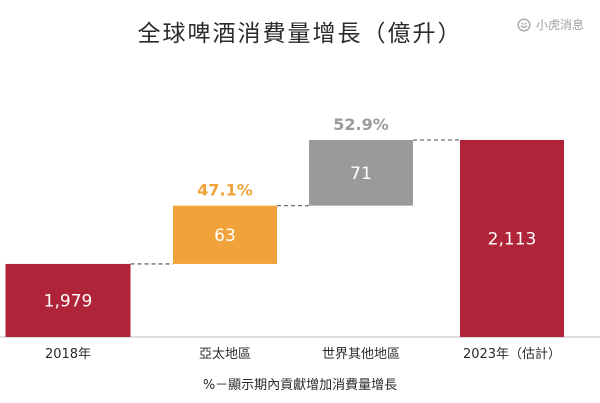 The height and width of the screenshot is (403, 600). What do you see at coordinates (300, 34) in the screenshot?
I see `chart-title: 全球啤酒消費量增長（億升）` at bounding box center [300, 34].